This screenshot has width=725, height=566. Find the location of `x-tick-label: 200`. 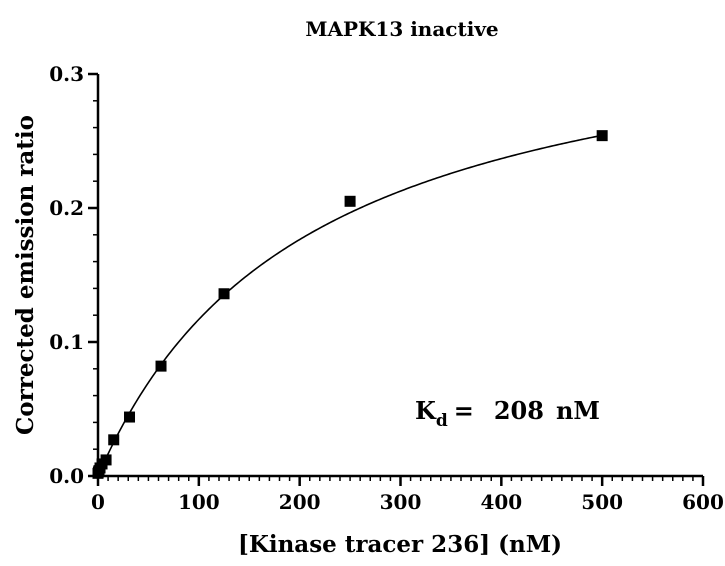

x-tick-label: 200 is located at coordinates (300, 502).